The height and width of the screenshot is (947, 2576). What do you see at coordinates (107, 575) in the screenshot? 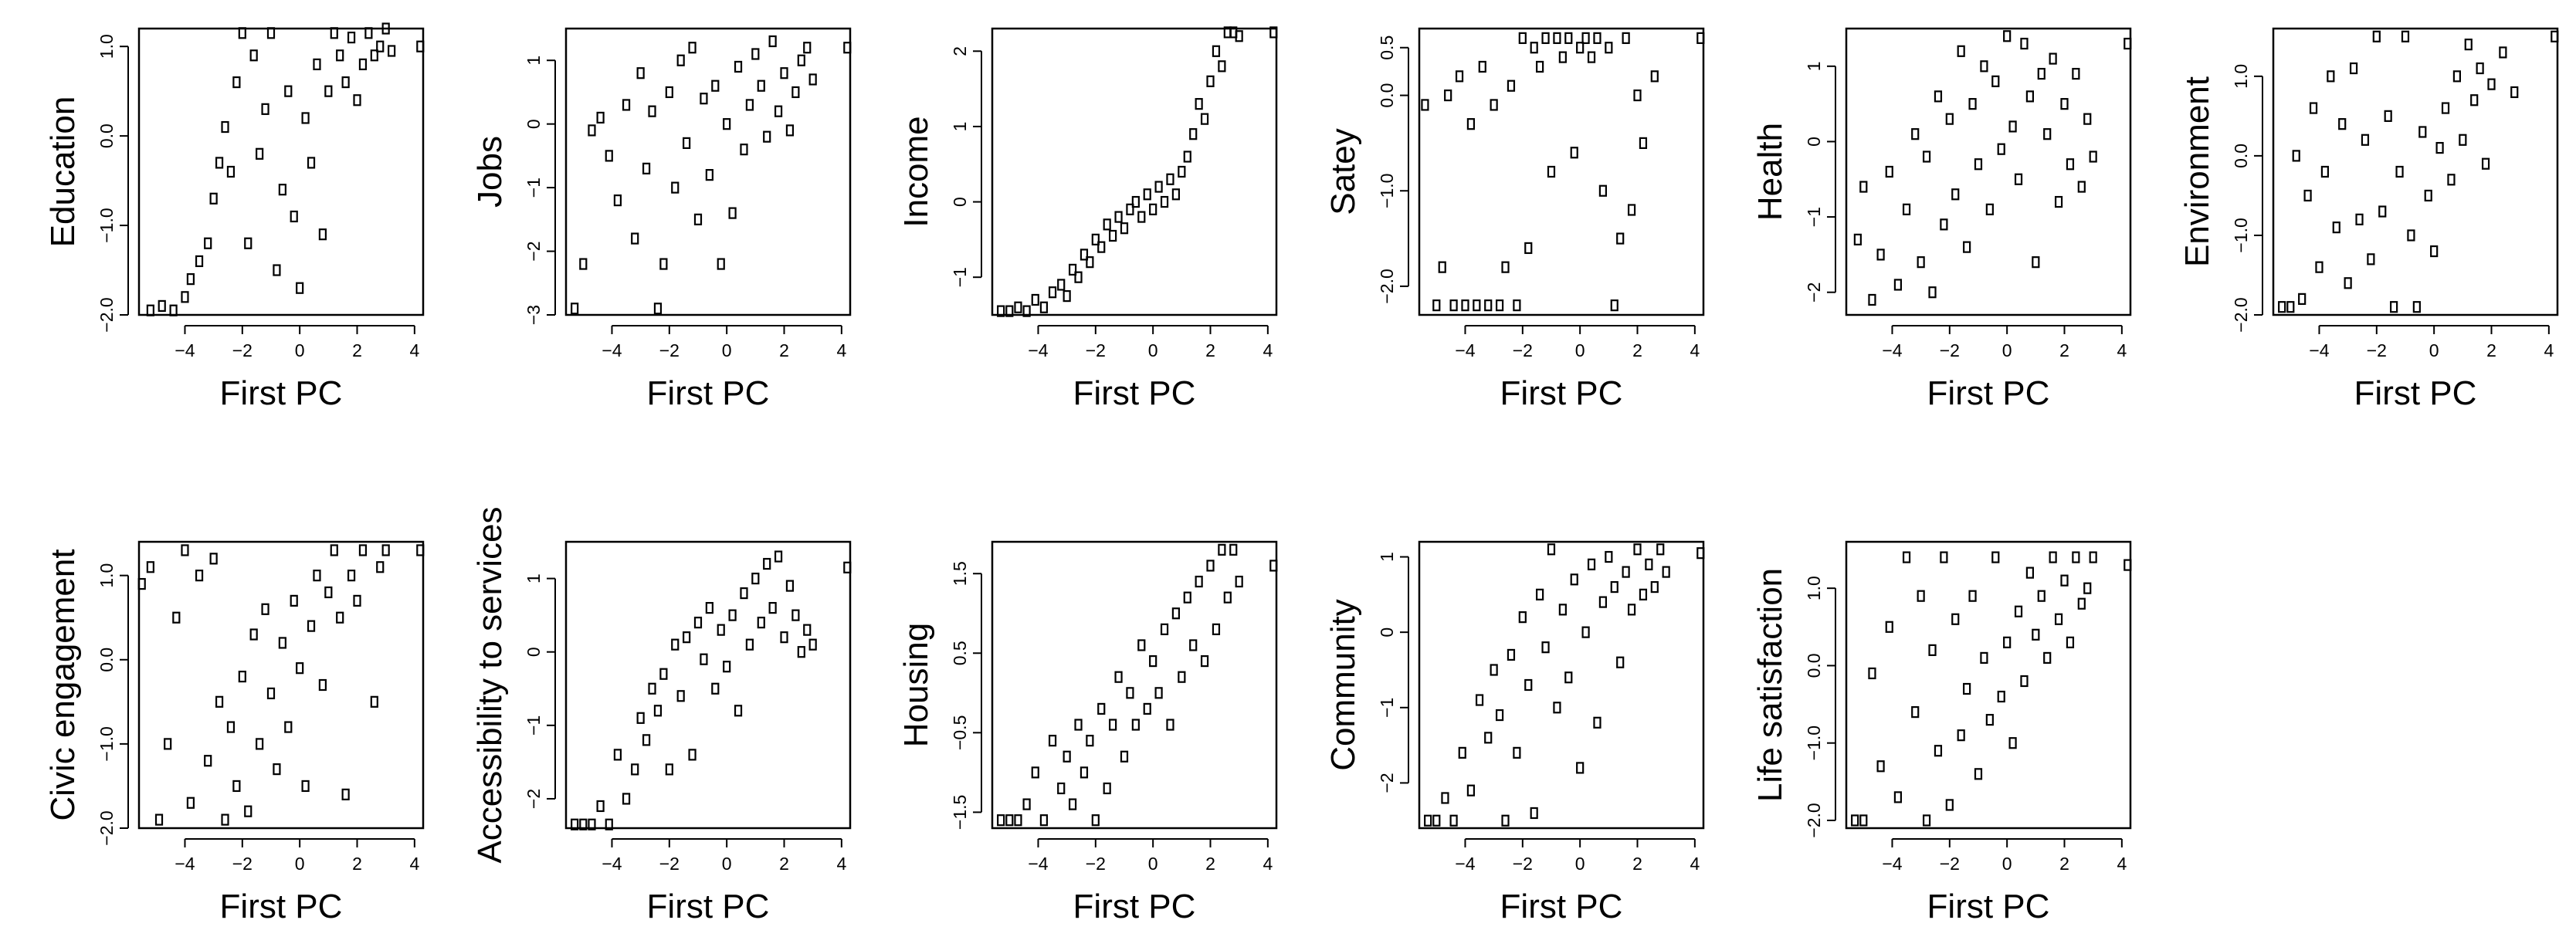
I see `y-tick-label: 1.0` at bounding box center [107, 575].